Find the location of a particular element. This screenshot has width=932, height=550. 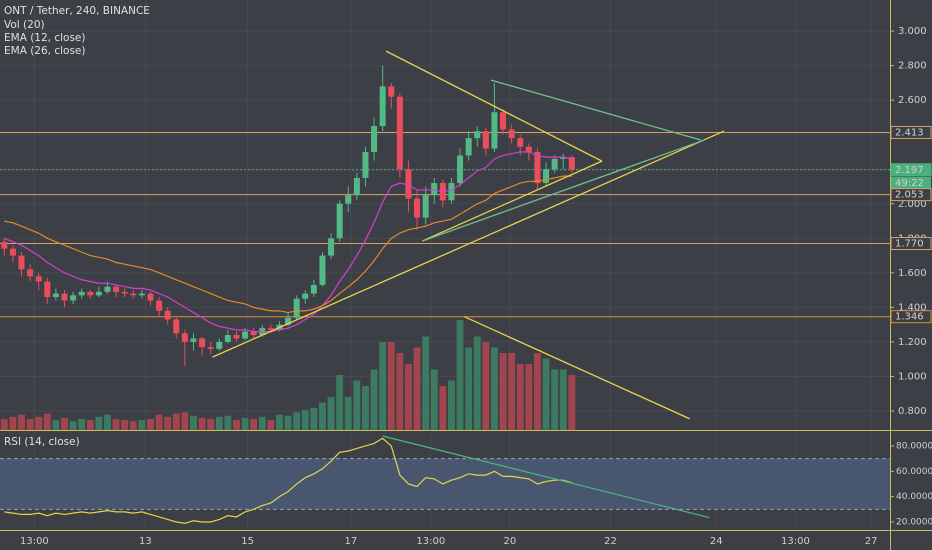

y-tick-label: 1.400 is located at coordinates (912, 307).